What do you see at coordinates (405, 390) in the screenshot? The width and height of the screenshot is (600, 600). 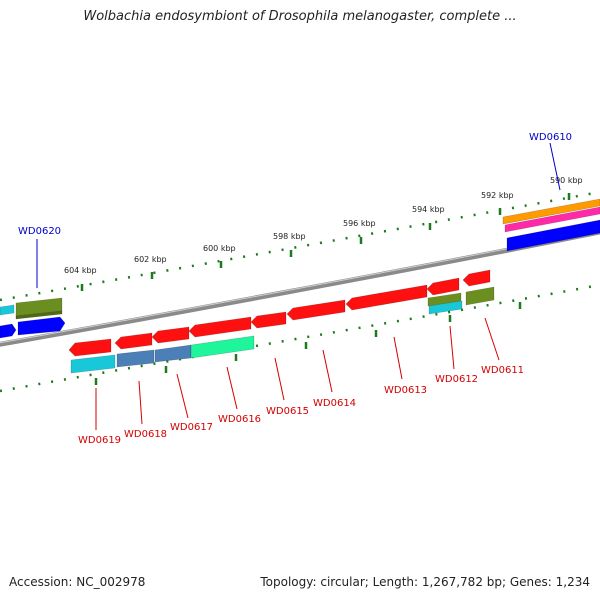 I see `gene-label-wd0613: WD0613` at bounding box center [405, 390].